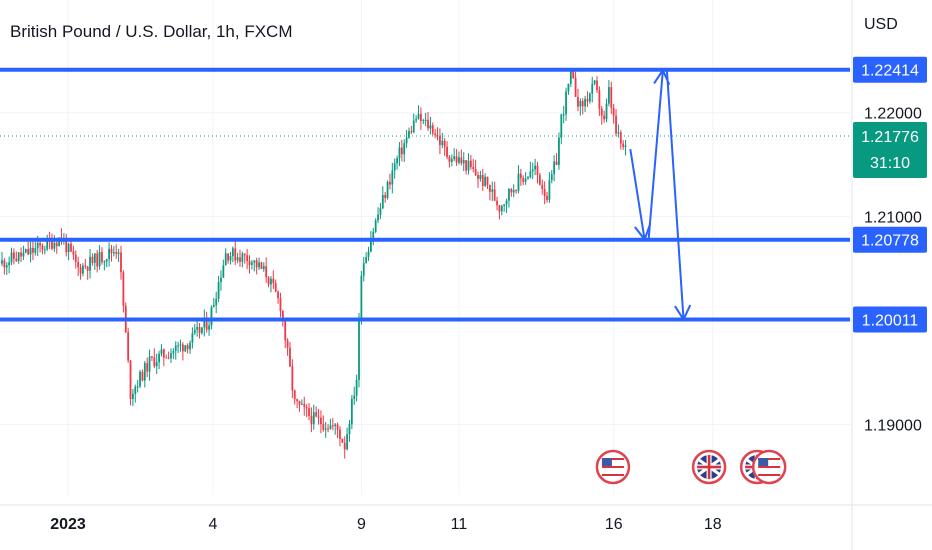 Image resolution: width=932 pixels, height=550 pixels. I want to click on event-flags, so click(691, 467).